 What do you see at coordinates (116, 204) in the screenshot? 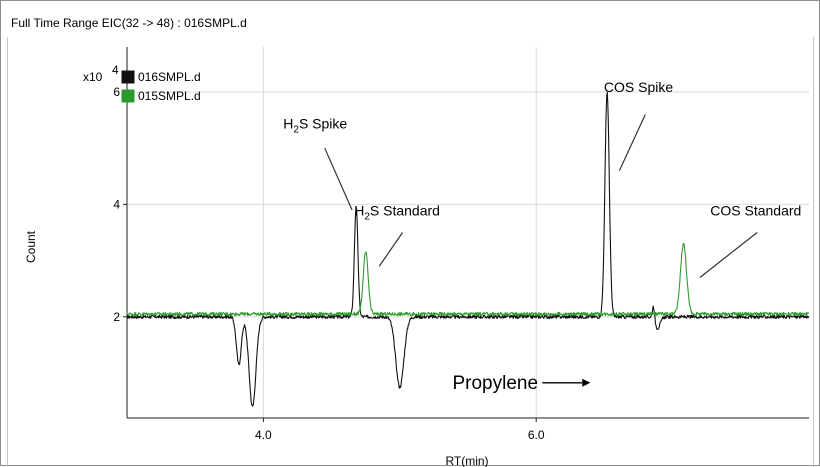
I see `y-tick-label-4: 4` at bounding box center [116, 204].